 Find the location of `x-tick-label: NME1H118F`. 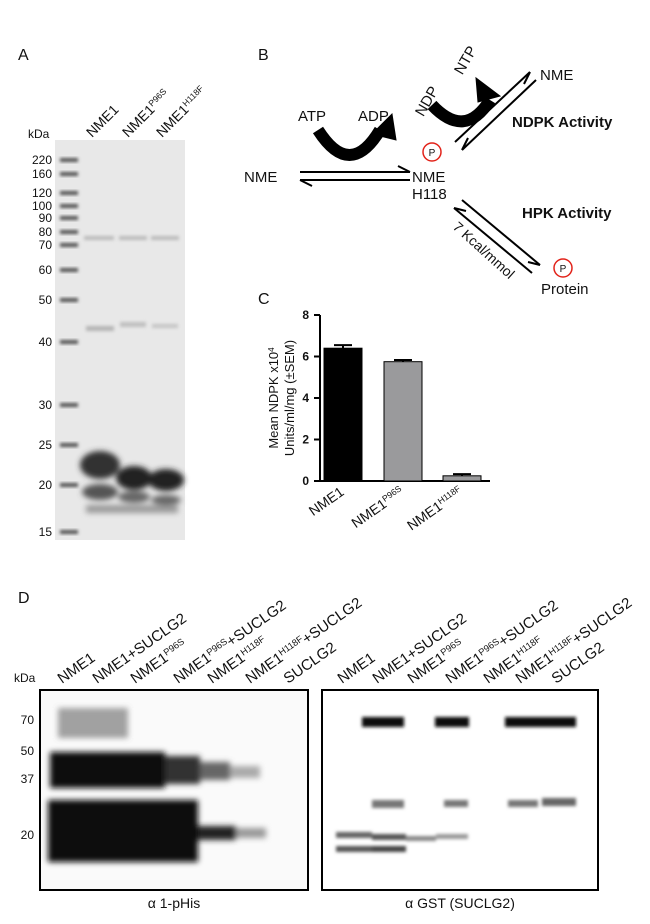

x-tick-label: NME1H118F is located at coordinates (435, 508).